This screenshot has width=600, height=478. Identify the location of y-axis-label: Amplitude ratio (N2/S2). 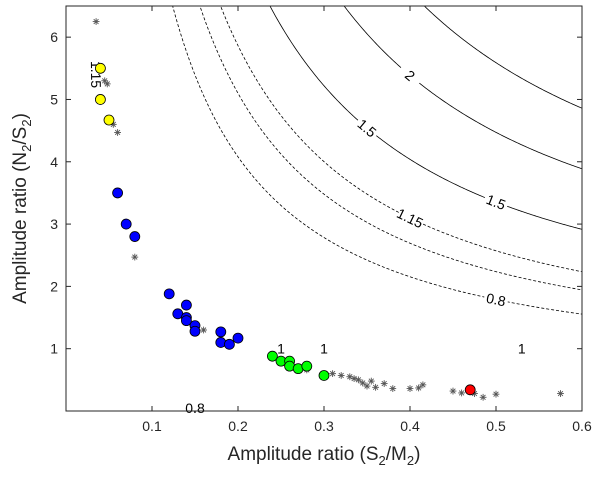
(22, 208).